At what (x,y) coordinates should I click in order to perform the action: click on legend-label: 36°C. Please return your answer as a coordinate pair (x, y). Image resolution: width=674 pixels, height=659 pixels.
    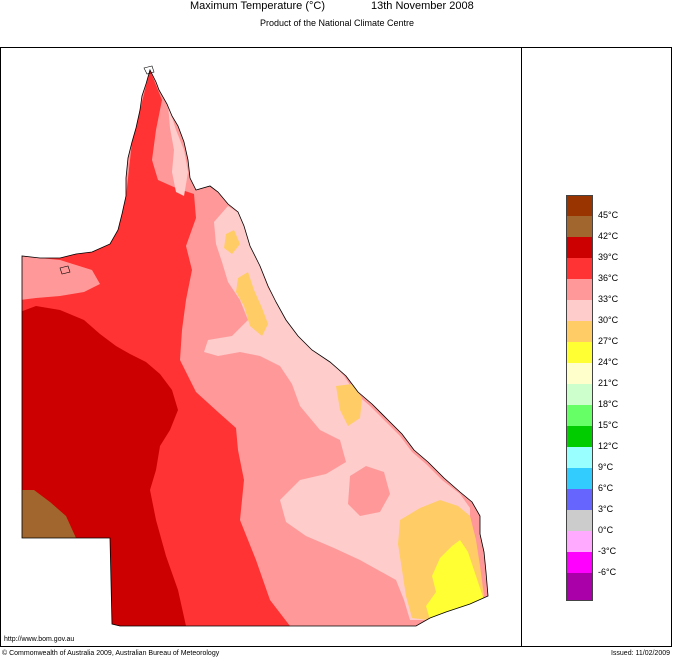
    Looking at the image, I should click on (608, 278).